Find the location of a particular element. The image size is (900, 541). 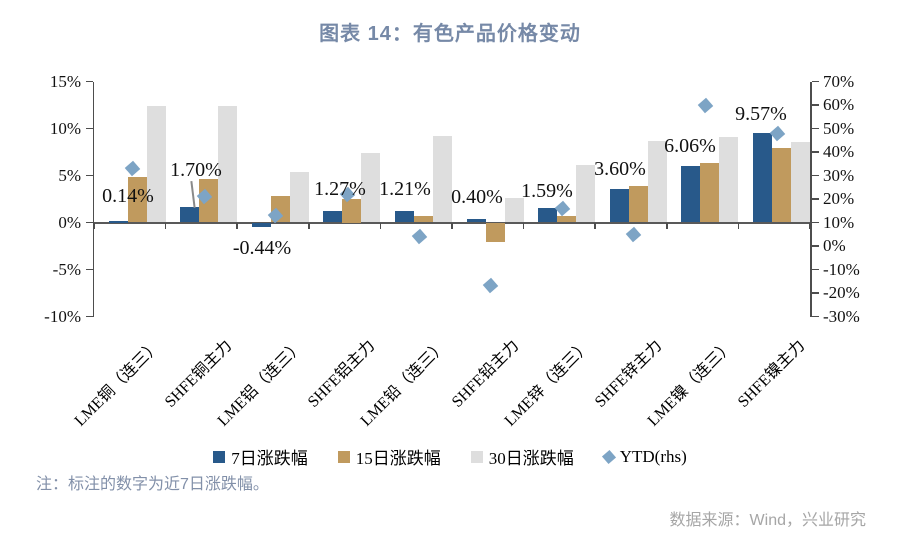

y-axis-left-tick-label: 0% is located at coordinates (69, 222).